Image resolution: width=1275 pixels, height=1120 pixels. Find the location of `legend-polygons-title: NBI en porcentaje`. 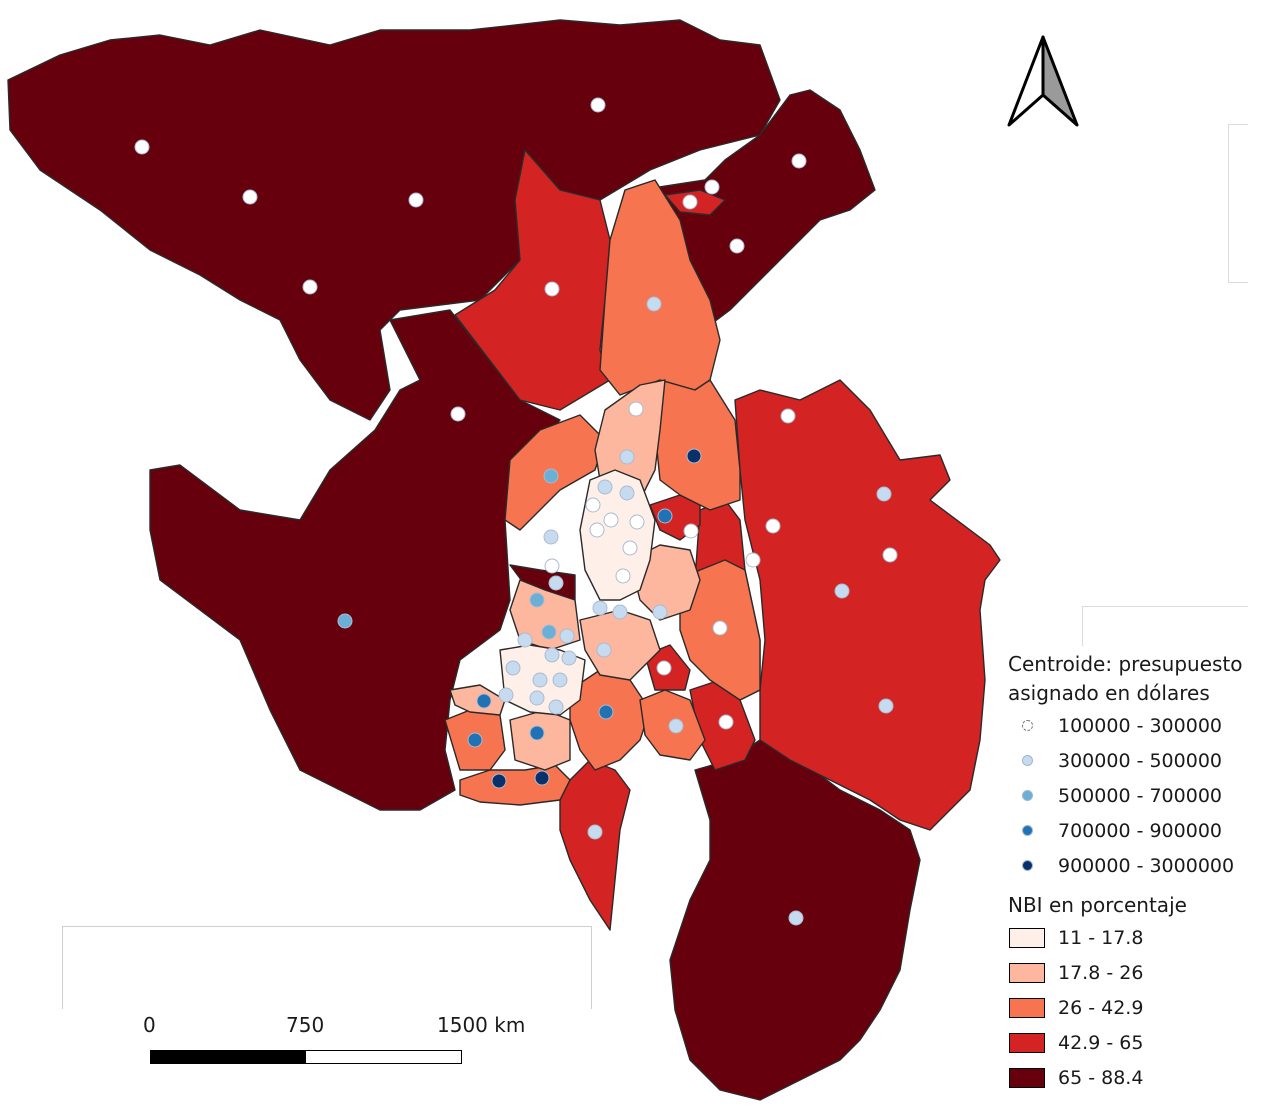

legend-polygons-title: NBI en porcentaje is located at coordinates (1097, 905).